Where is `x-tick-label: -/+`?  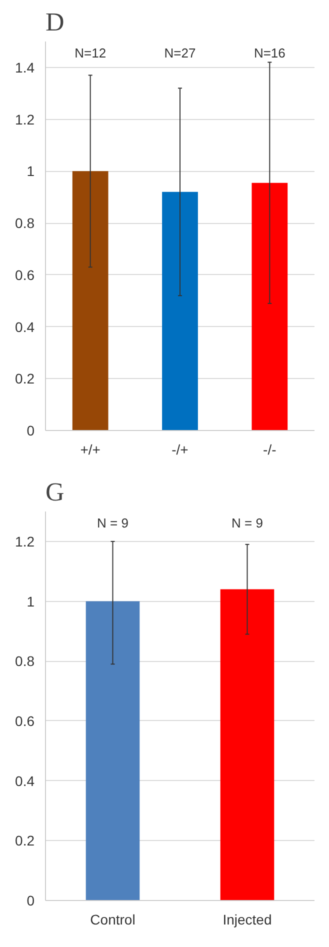
x-tick-label: -/+ is located at coordinates (180, 450).